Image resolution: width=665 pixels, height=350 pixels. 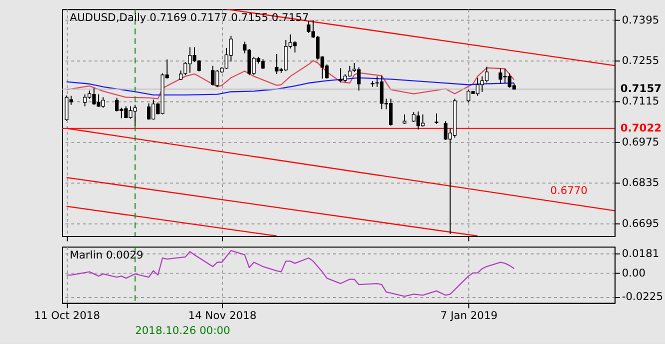 I want to click on y-tick-label: 0.6835, so click(x=641, y=183).